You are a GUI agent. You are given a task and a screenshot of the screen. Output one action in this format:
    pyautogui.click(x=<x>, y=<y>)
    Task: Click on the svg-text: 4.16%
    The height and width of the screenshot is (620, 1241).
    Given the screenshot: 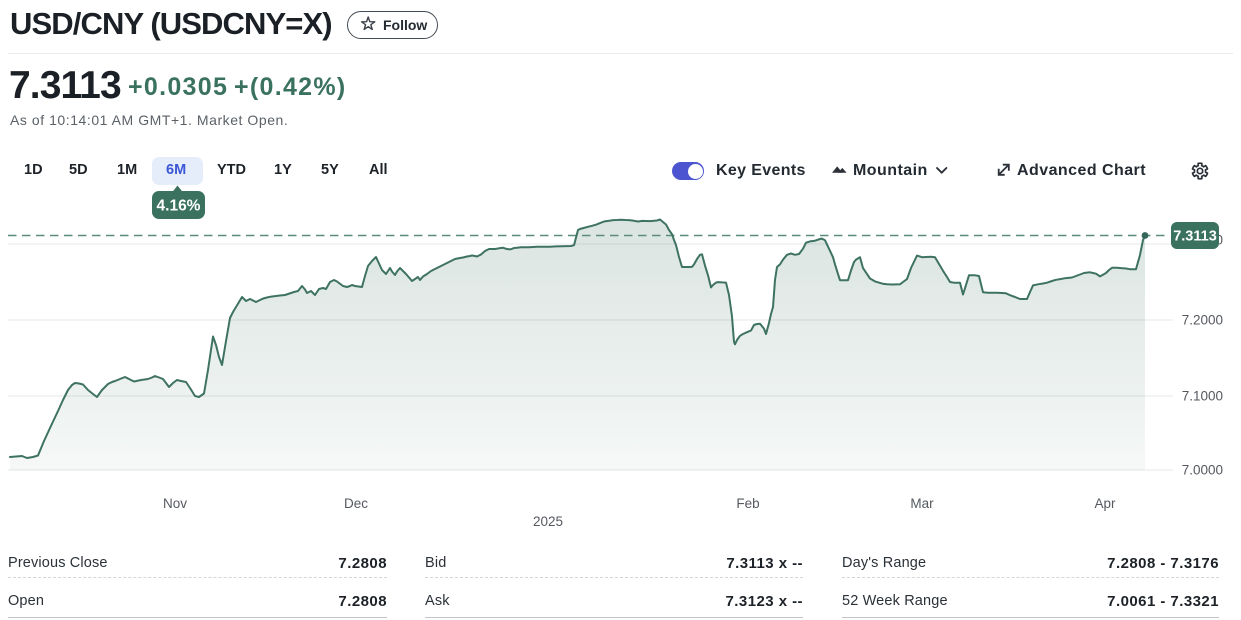 What is the action you would take?
    pyautogui.click(x=179, y=206)
    